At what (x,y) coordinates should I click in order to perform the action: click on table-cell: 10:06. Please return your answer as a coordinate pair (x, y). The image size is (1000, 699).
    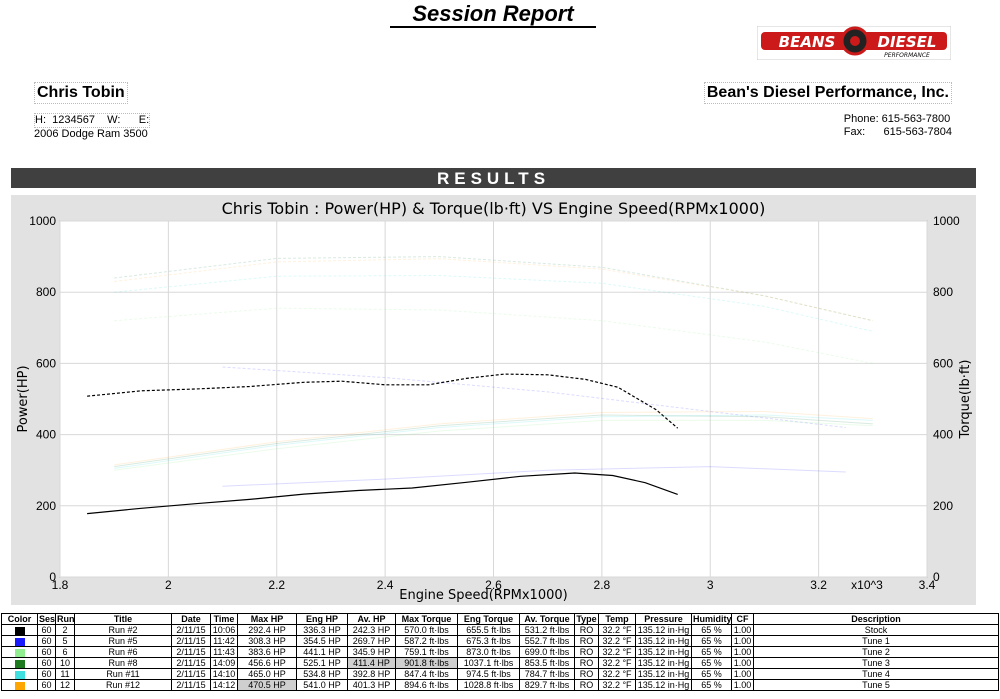
    Looking at the image, I should click on (224, 630).